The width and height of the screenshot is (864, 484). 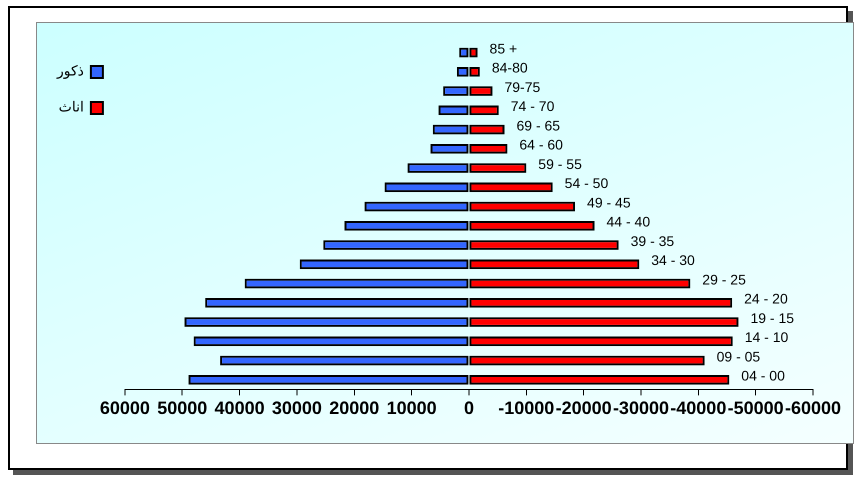 What do you see at coordinates (70, 72) in the screenshot?
I see `legend-label: ذكور` at bounding box center [70, 72].